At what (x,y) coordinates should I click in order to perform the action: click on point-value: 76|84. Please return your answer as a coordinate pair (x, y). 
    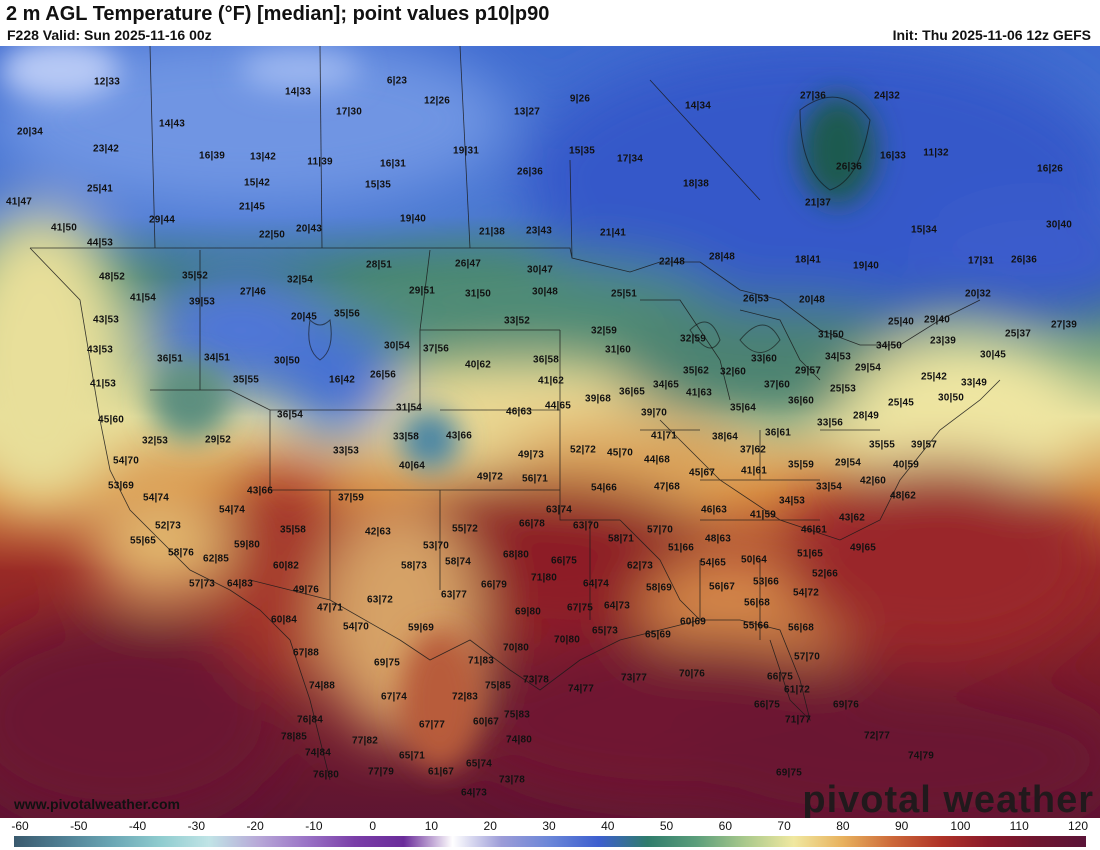
    Looking at the image, I should click on (310, 720).